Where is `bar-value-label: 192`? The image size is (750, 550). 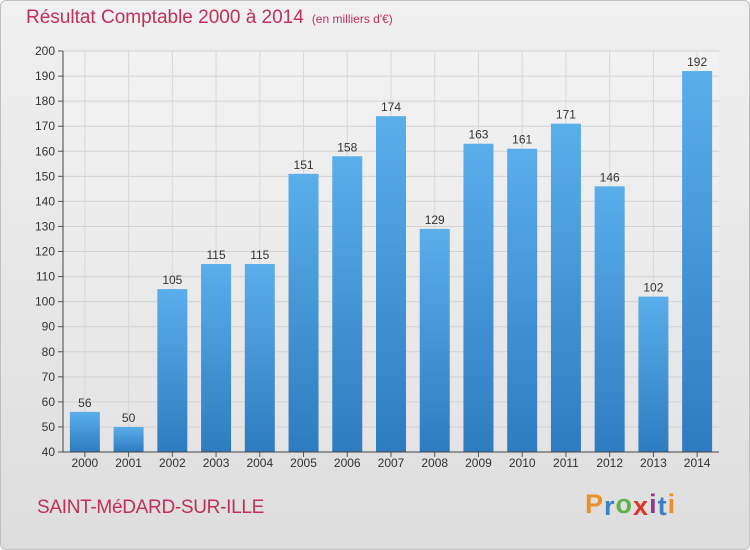 bar-value-label: 192 is located at coordinates (697, 62).